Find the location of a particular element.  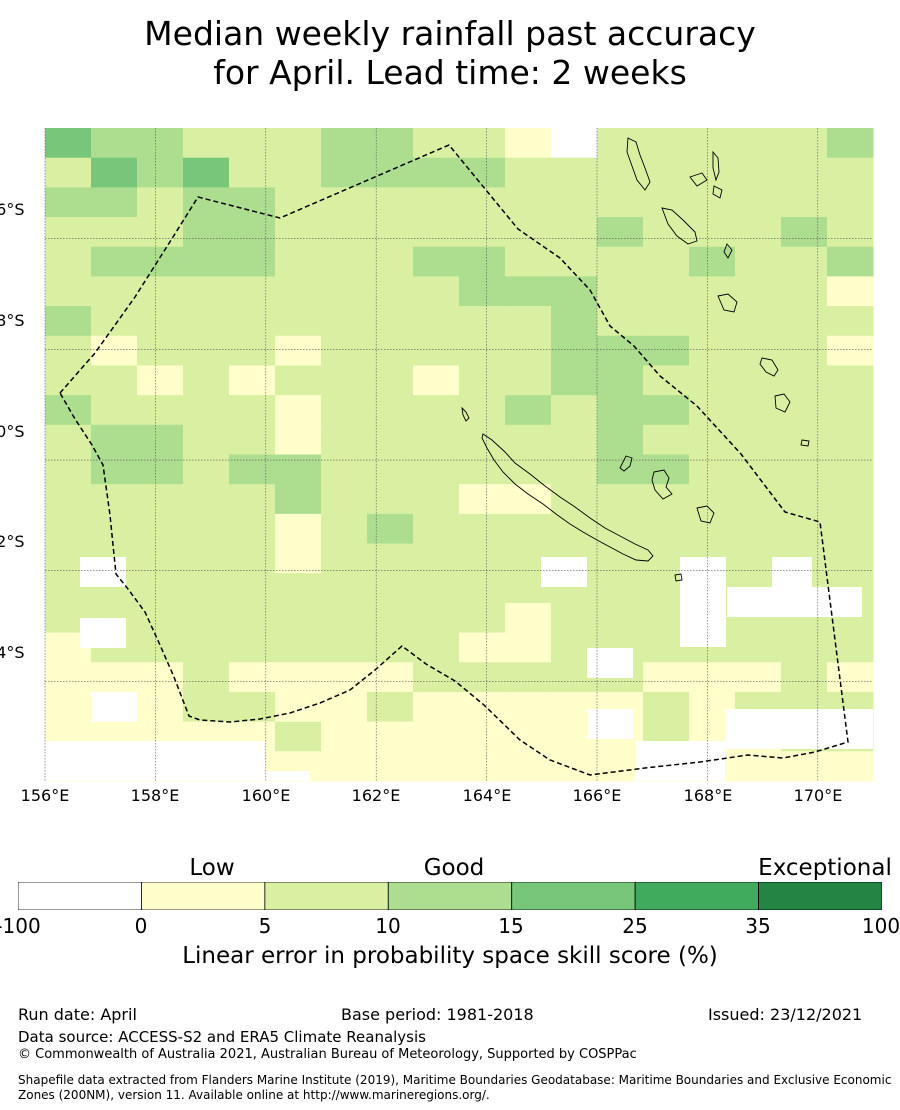

base-period: Base period: 1981-2018 is located at coordinates (437, 1014).